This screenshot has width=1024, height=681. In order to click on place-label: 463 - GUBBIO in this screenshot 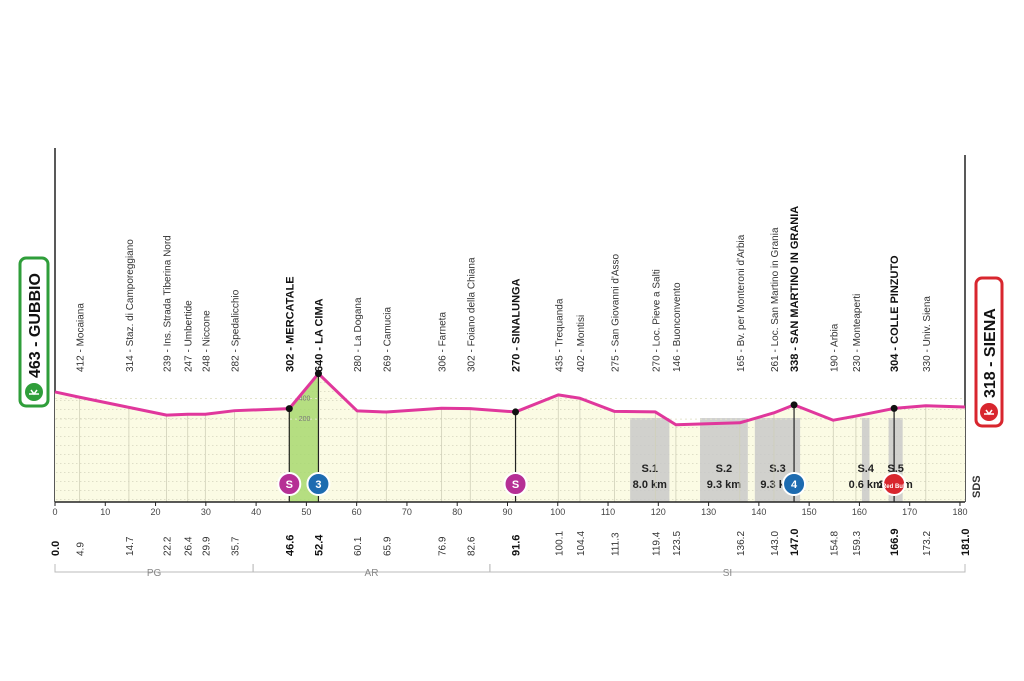, I will do `click(35, 325)`.